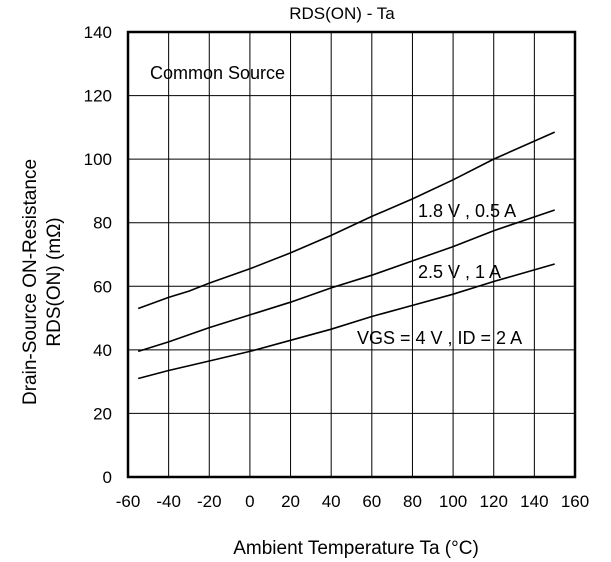  Describe the element at coordinates (217, 73) in the screenshot. I see `annotation-common-source: Common Source` at that location.